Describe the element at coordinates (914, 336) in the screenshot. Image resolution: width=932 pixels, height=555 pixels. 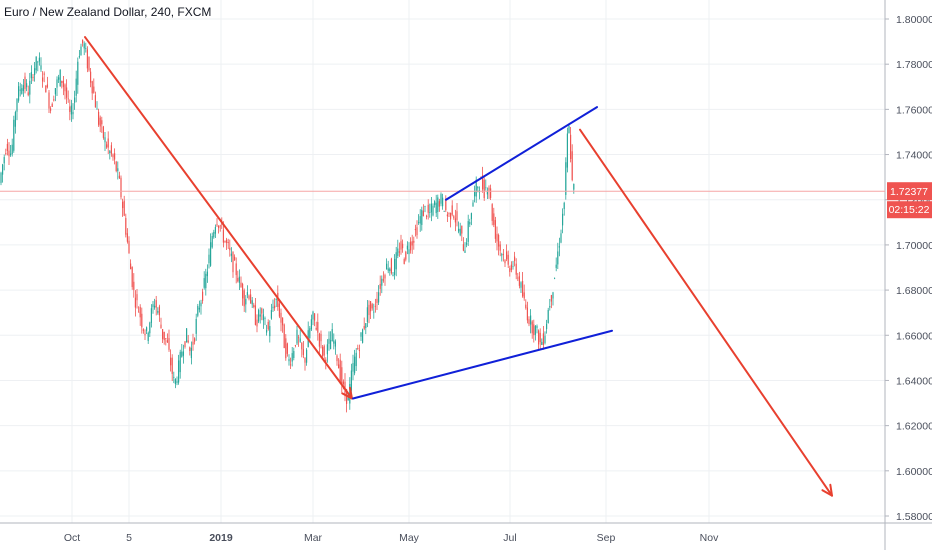
I see `y-tick-label: 1.66000` at that location.